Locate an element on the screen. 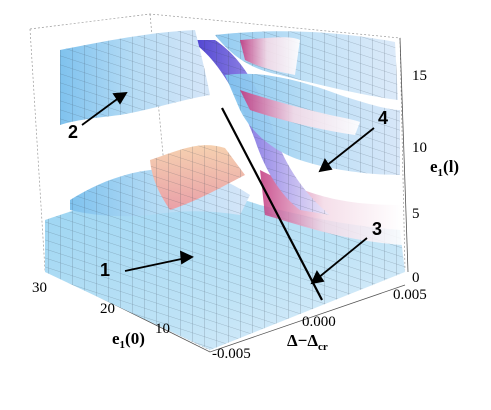 This screenshot has height=410, width=491. x-tick-10: 10 is located at coordinates (162, 329).